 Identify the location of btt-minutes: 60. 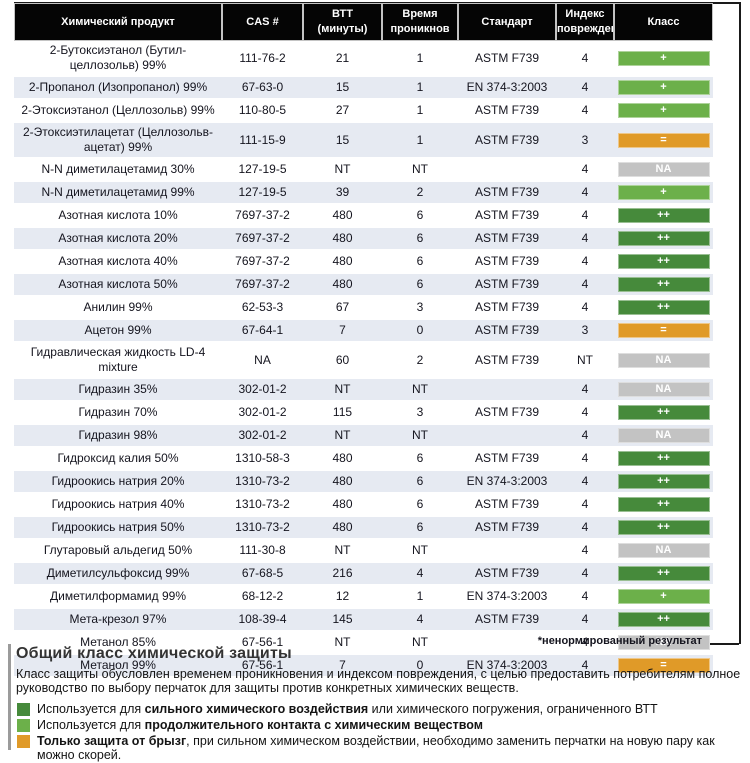
(342, 361).